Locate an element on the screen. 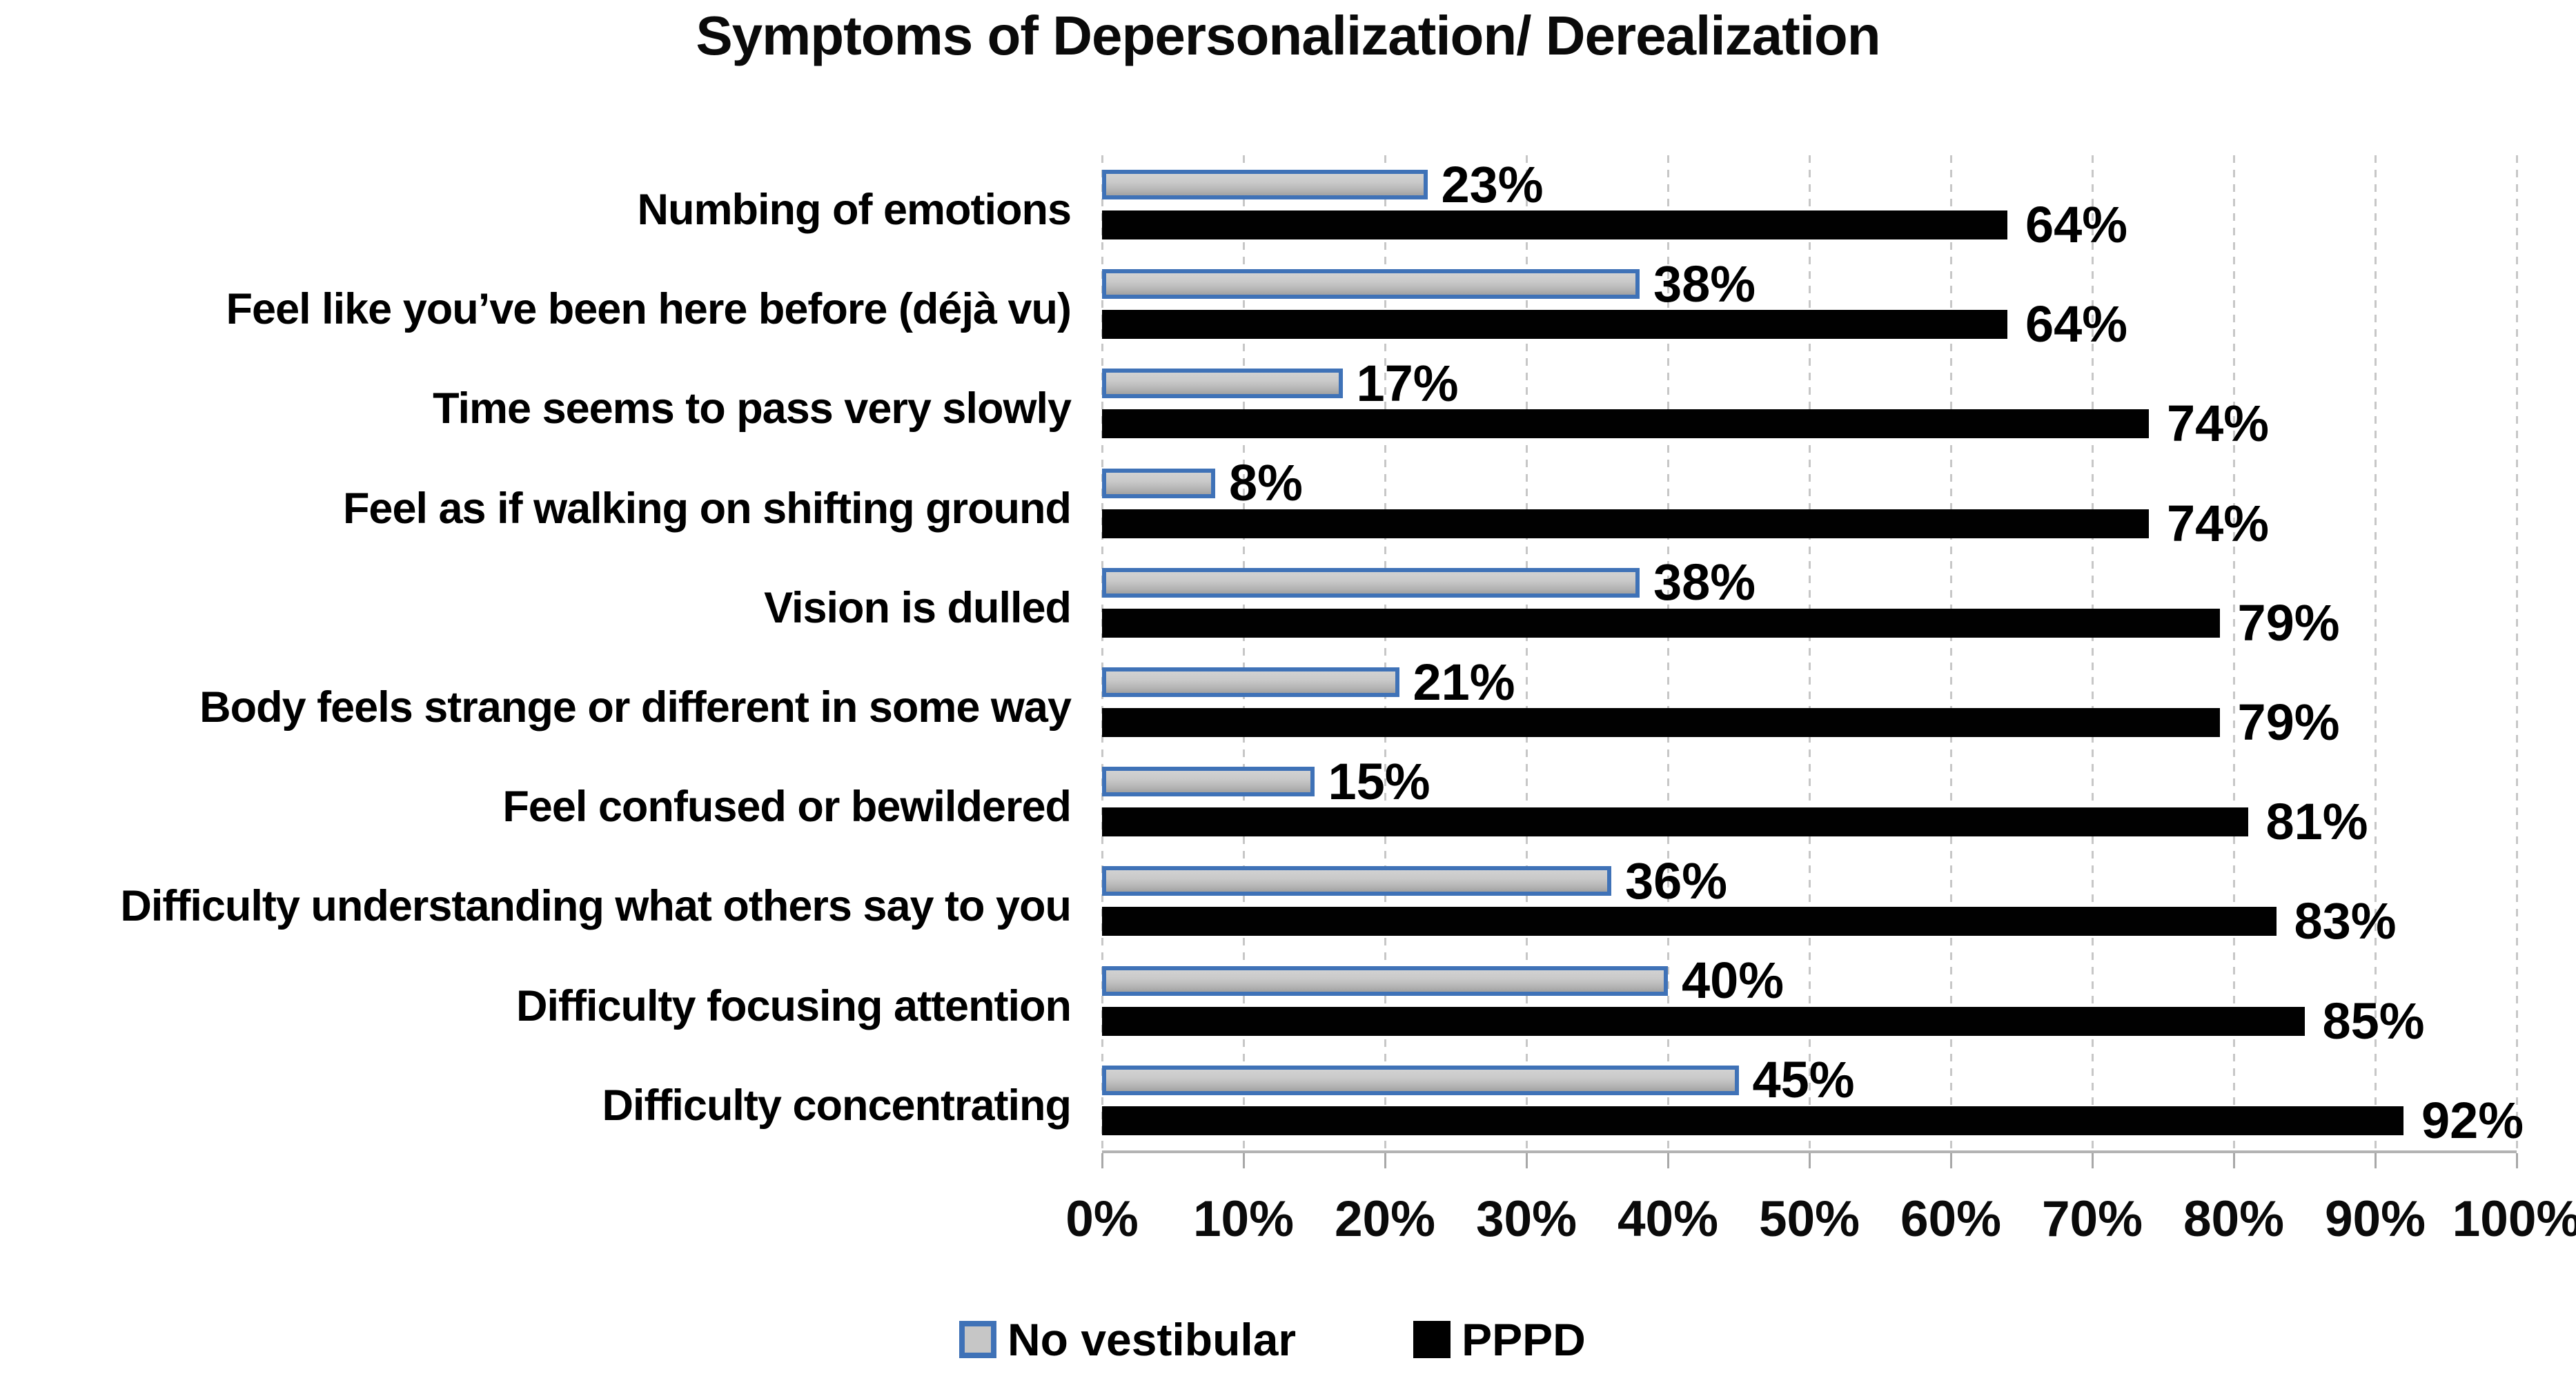 This screenshot has width=2576, height=1383. bar-no-vestibular-5: 21% is located at coordinates (1308, 681).